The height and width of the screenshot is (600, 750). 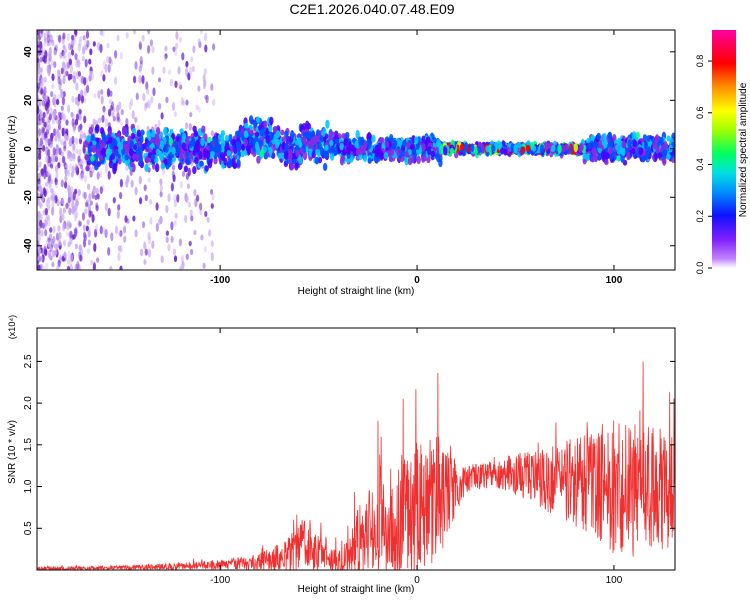 What do you see at coordinates (356, 291) in the screenshot?
I see `spectrogram-xlabel: Height of straight line (km)` at bounding box center [356, 291].